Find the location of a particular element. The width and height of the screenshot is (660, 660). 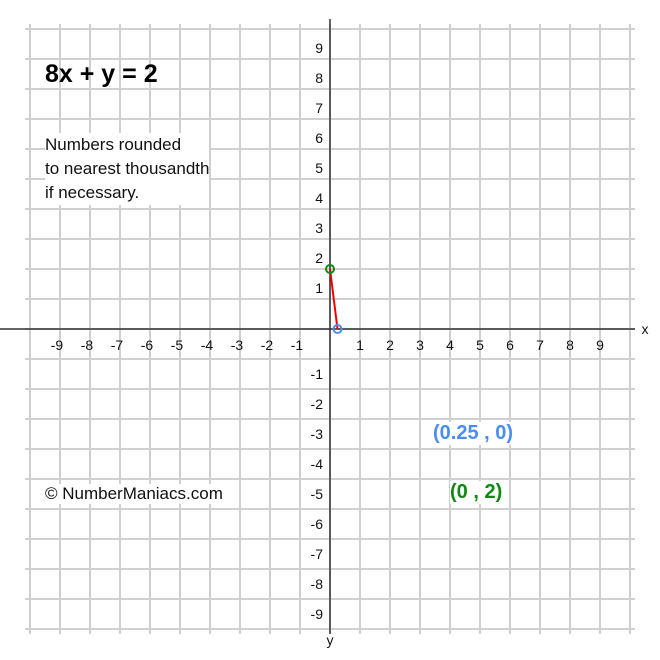

y-tick-label: -1 is located at coordinates (317, 374).